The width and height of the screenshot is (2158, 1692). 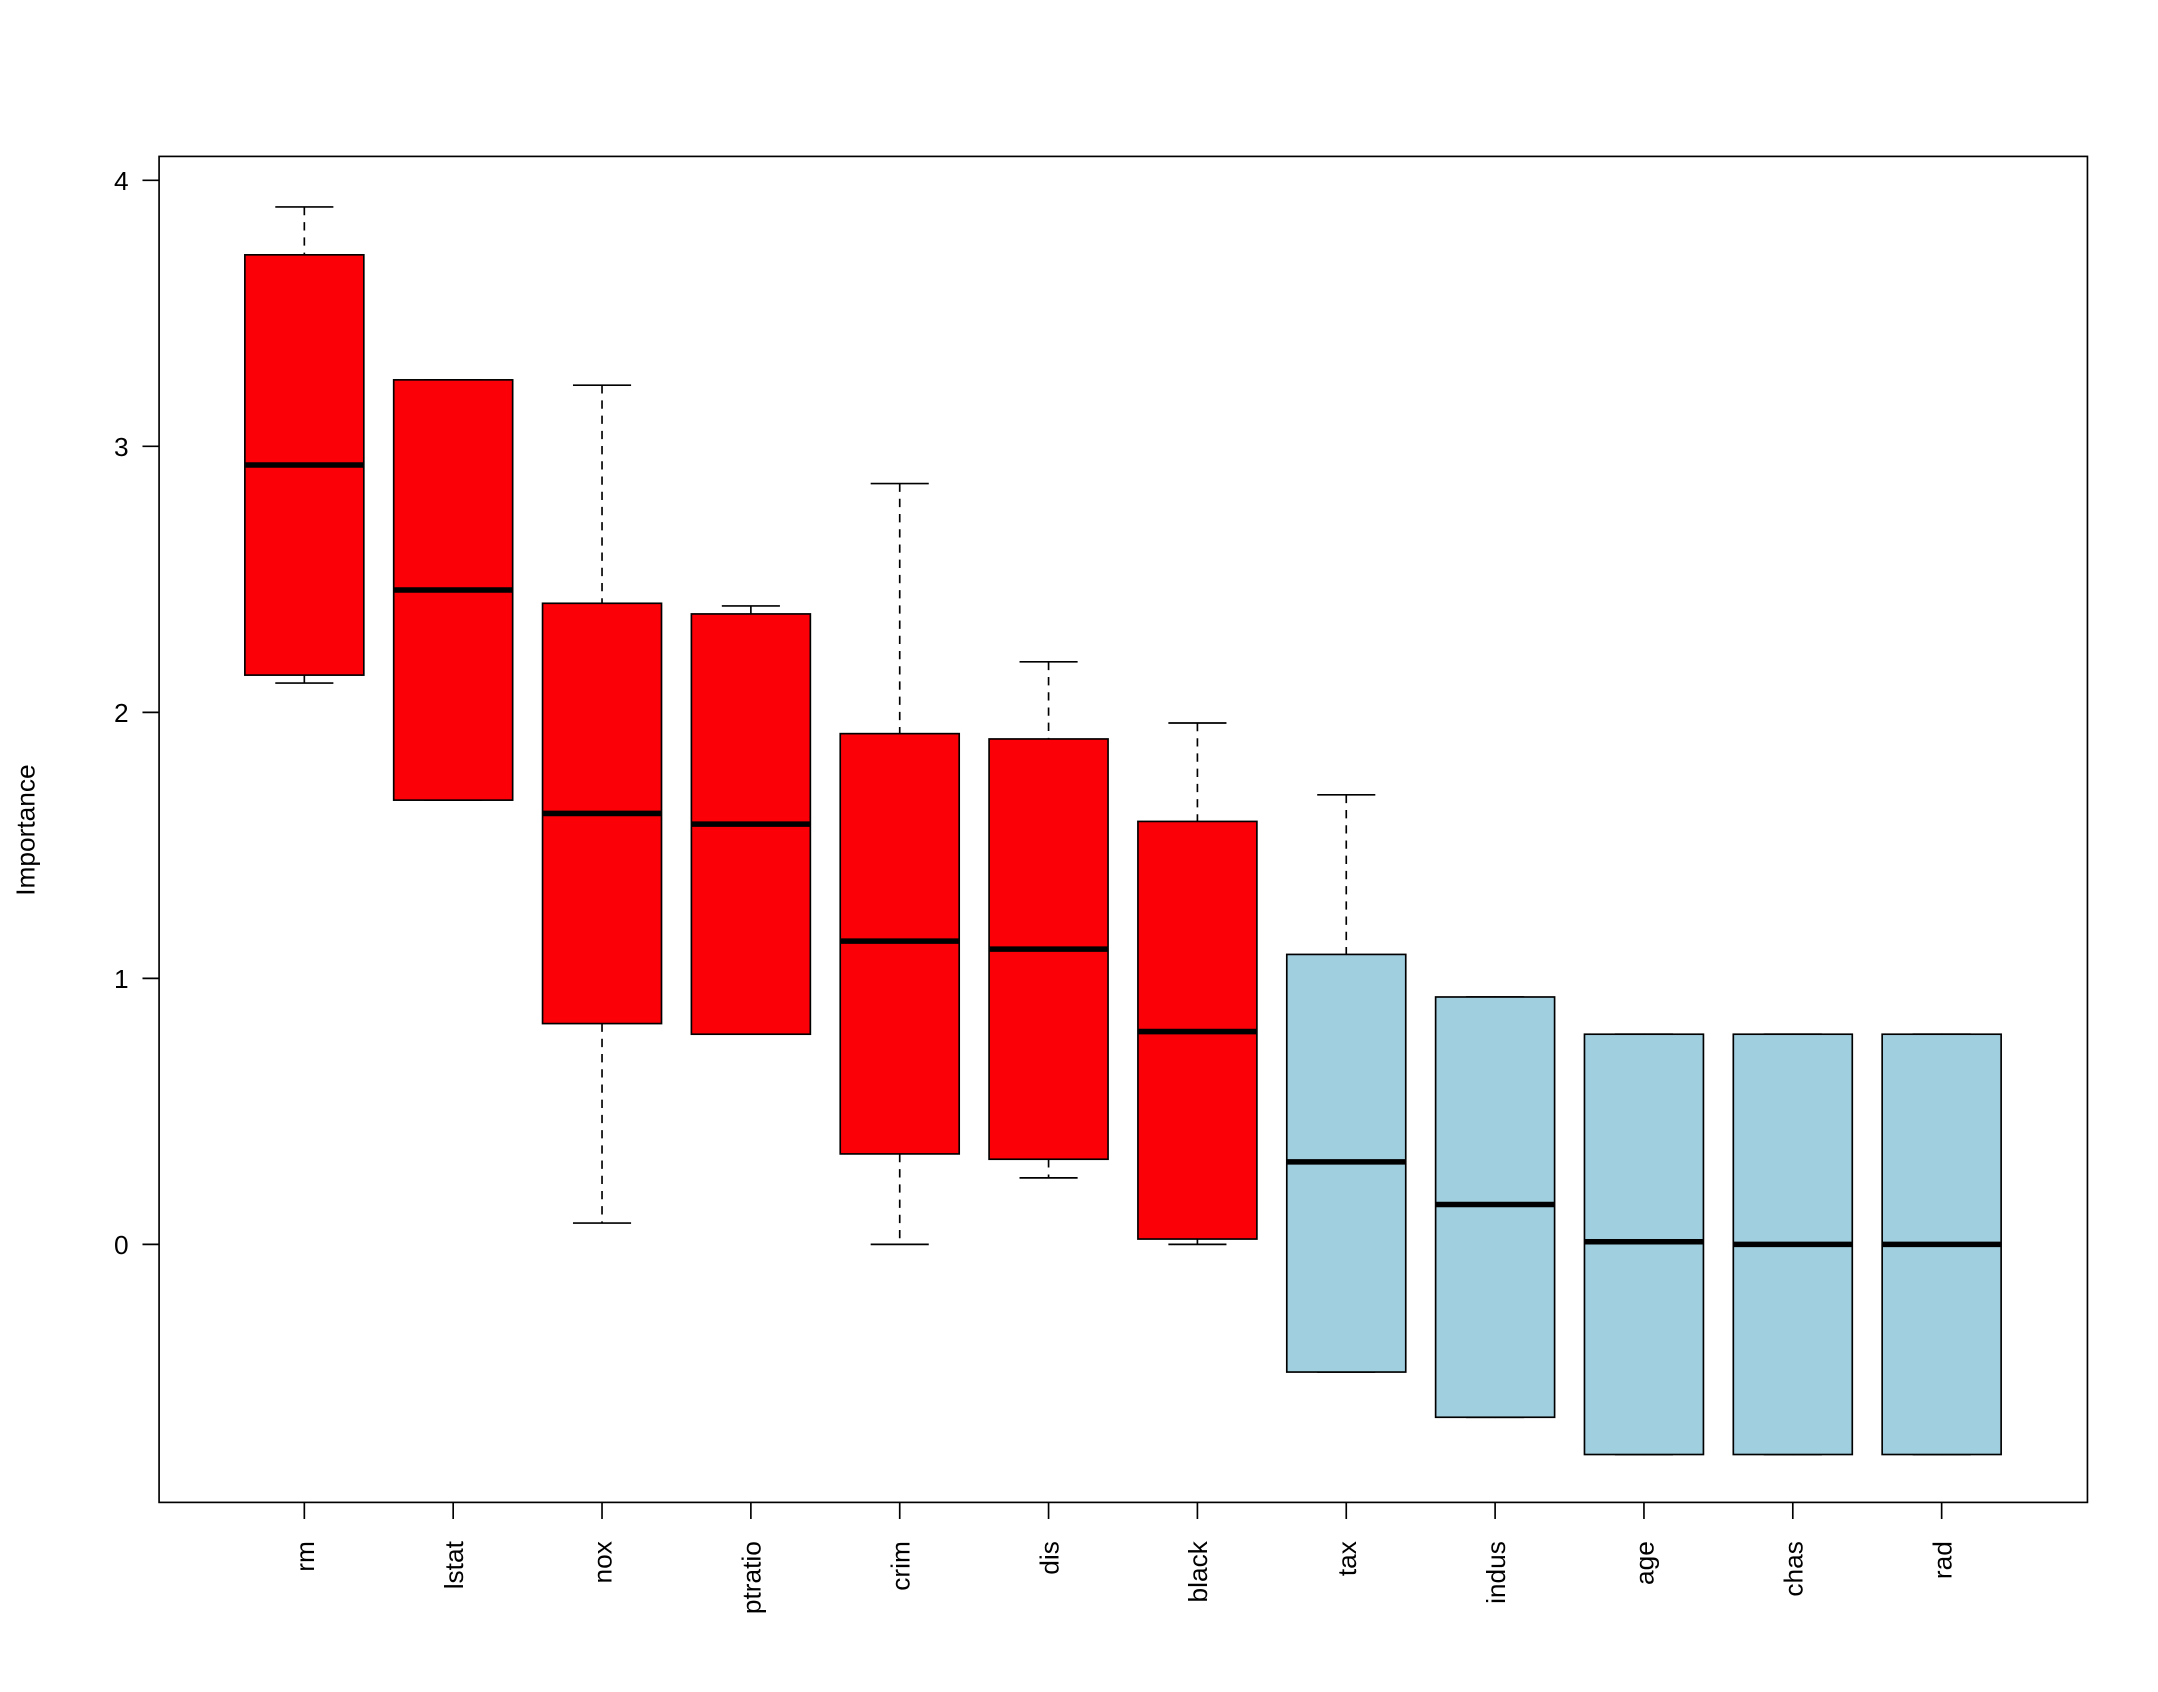 What do you see at coordinates (1496, 1572) in the screenshot?
I see `x-tick-label: indus` at bounding box center [1496, 1572].